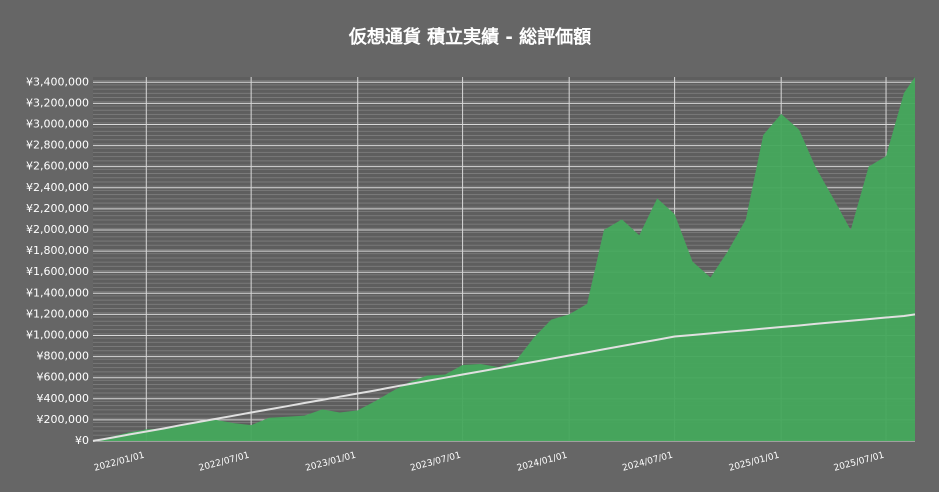 The image size is (939, 492). I want to click on x-tick-label: 2022/01/01, so click(119, 462).